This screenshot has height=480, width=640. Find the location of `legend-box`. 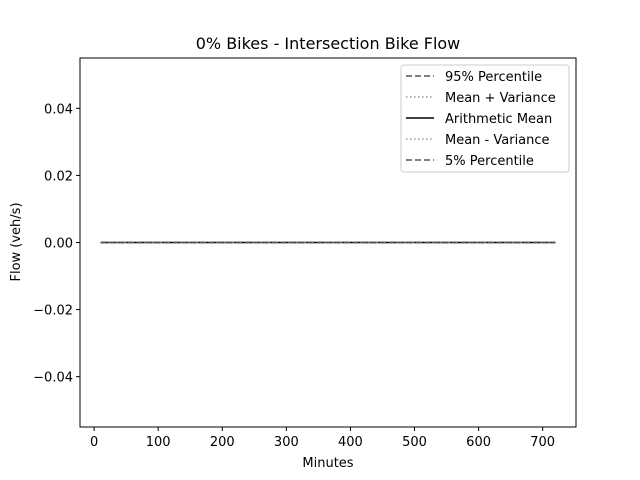

legend-box is located at coordinates (485, 118).